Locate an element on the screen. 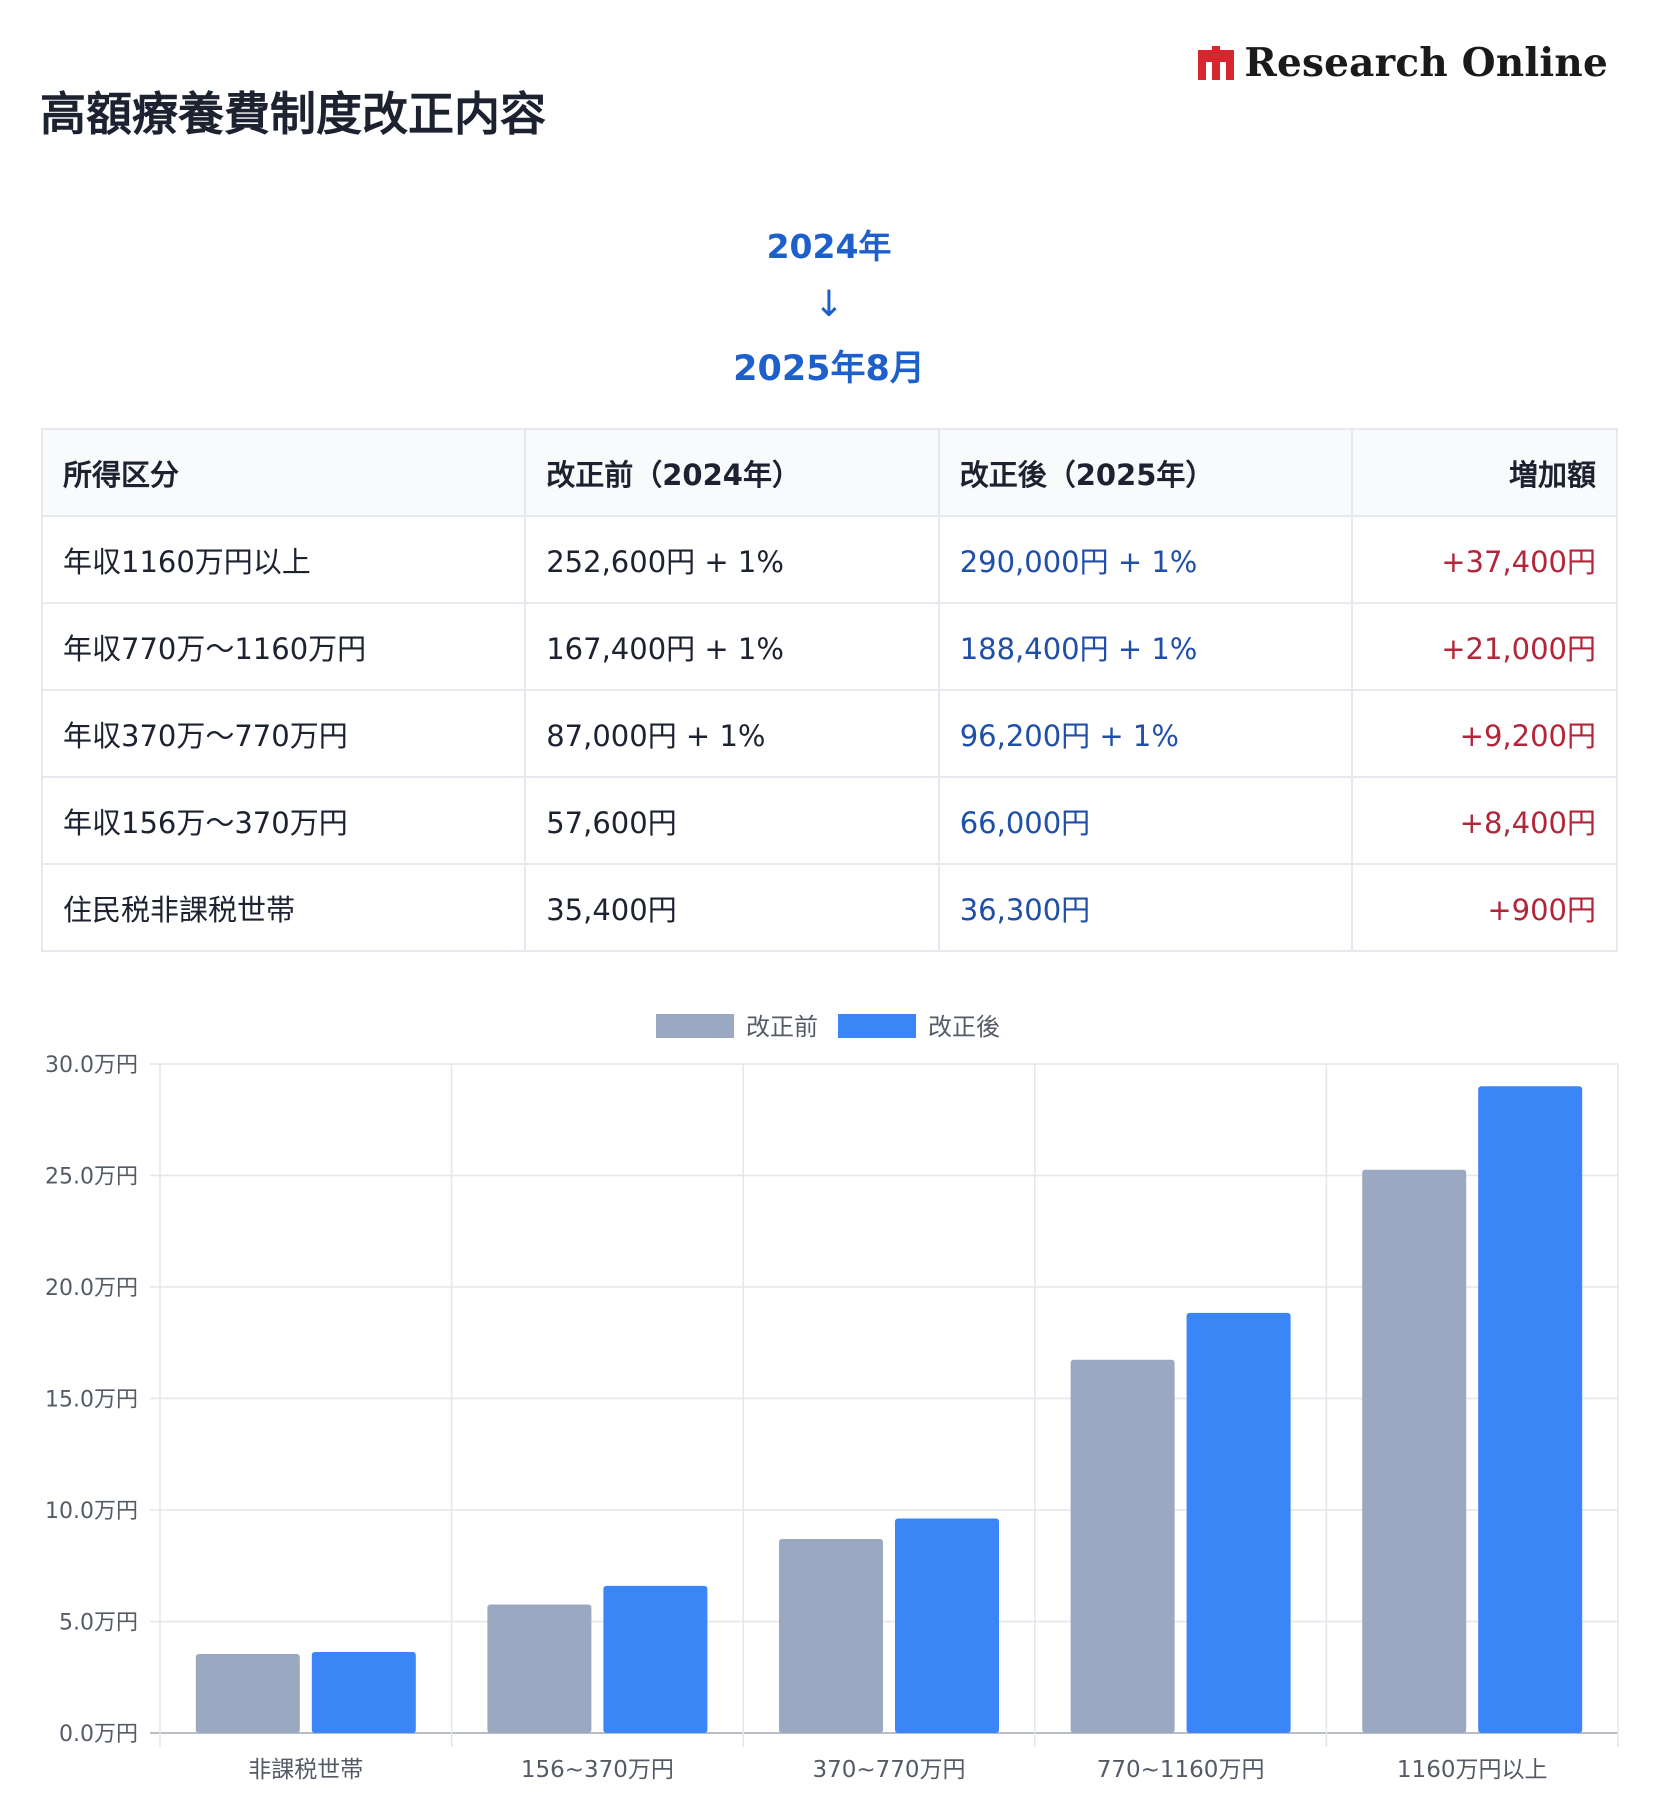  cell-after: 290,000円 + 1% is located at coordinates (1145, 559).